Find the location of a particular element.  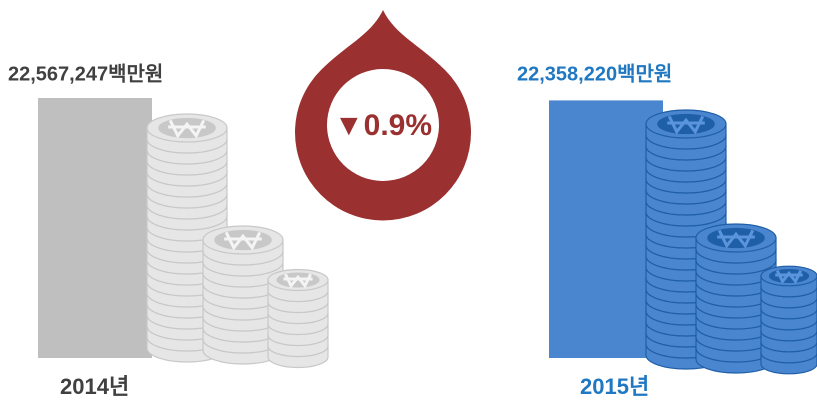

change-label: ▼0.9% is located at coordinates (383, 125).